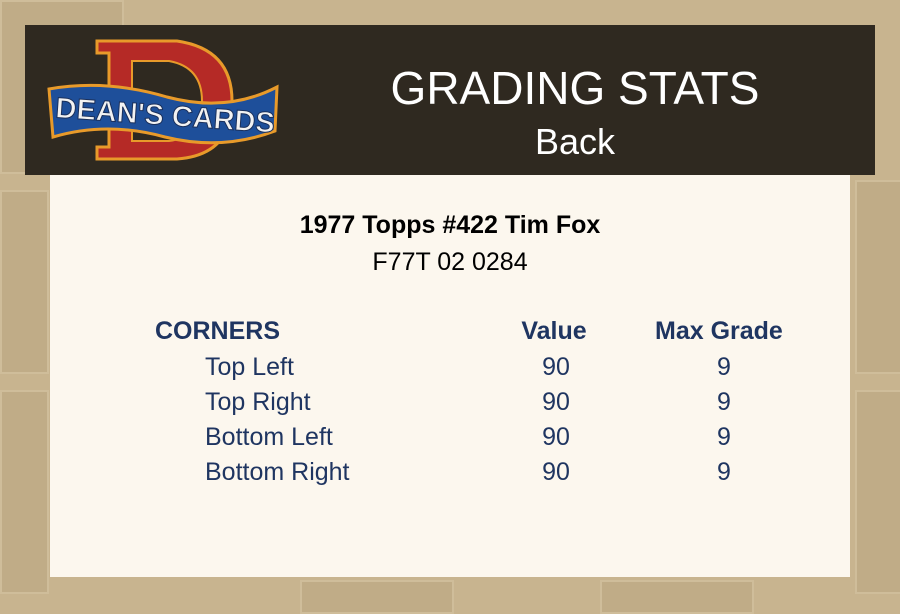  What do you see at coordinates (249, 367) in the screenshot?
I see `row-label: Top Left` at bounding box center [249, 367].